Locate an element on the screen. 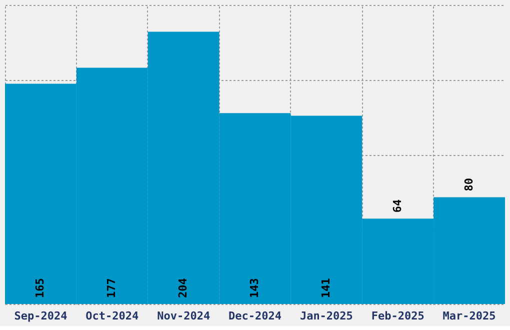  x-tick-label: Jan-2025 is located at coordinates (326, 316).